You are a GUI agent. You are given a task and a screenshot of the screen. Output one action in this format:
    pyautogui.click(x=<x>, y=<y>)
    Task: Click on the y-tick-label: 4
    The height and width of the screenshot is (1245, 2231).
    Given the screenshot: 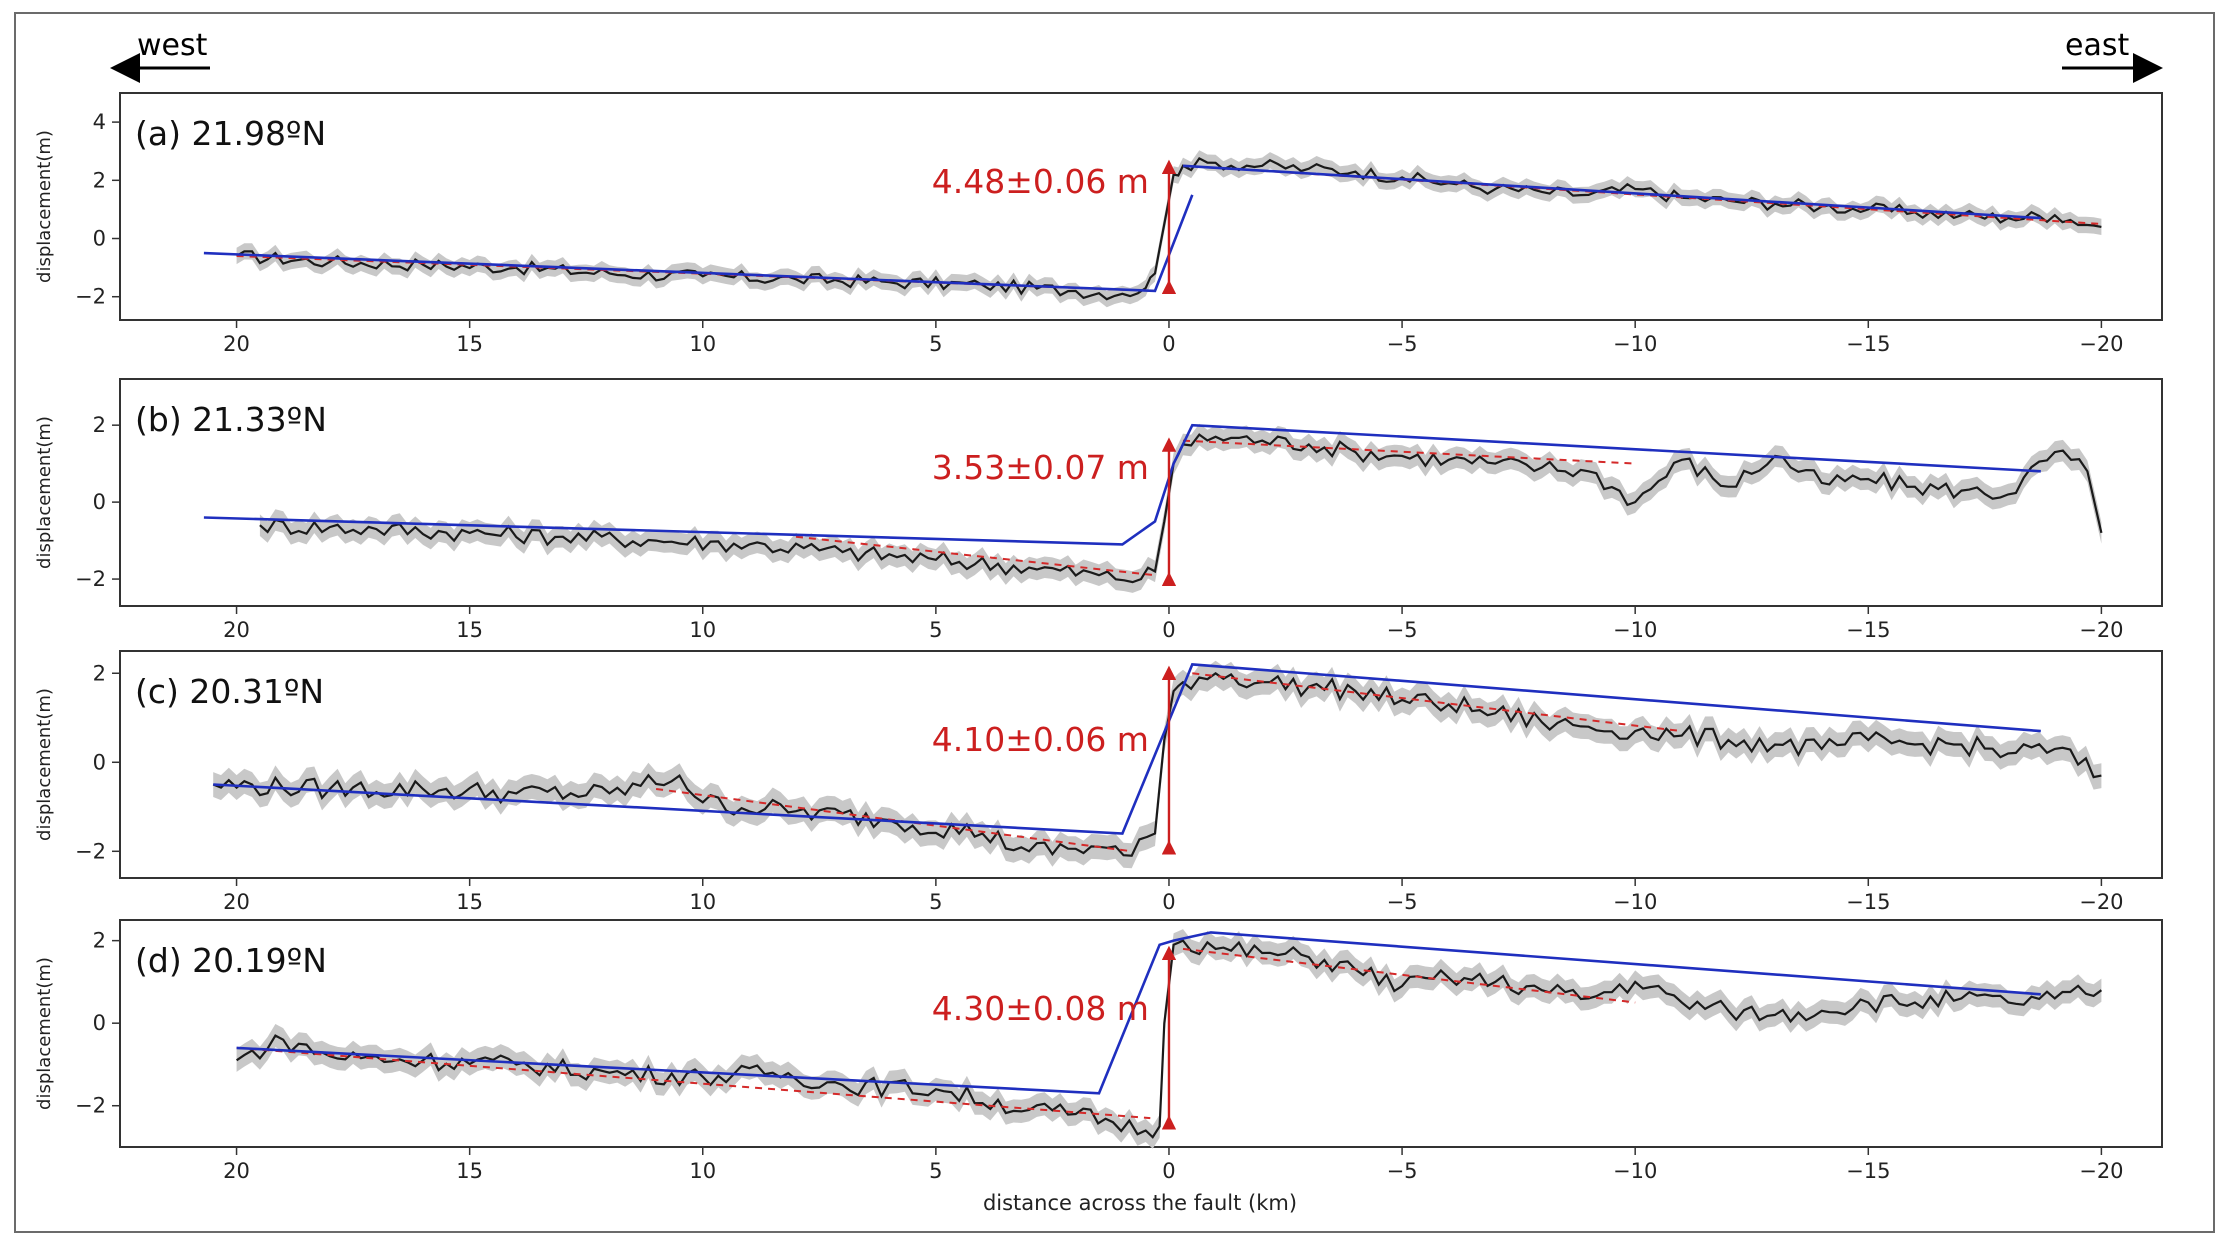 What is the action you would take?
    pyautogui.click(x=99, y=122)
    